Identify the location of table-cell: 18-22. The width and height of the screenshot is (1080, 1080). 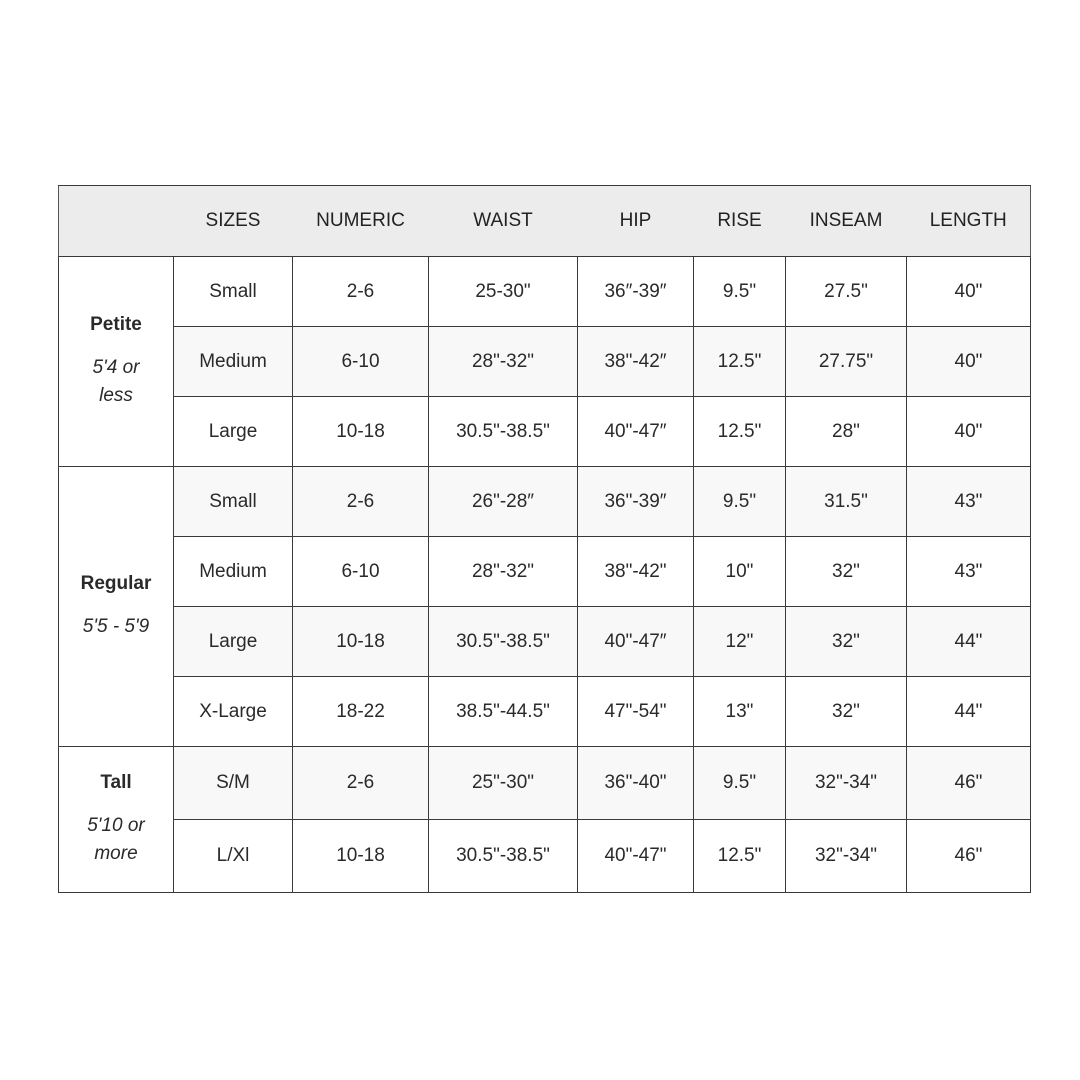
(360, 711).